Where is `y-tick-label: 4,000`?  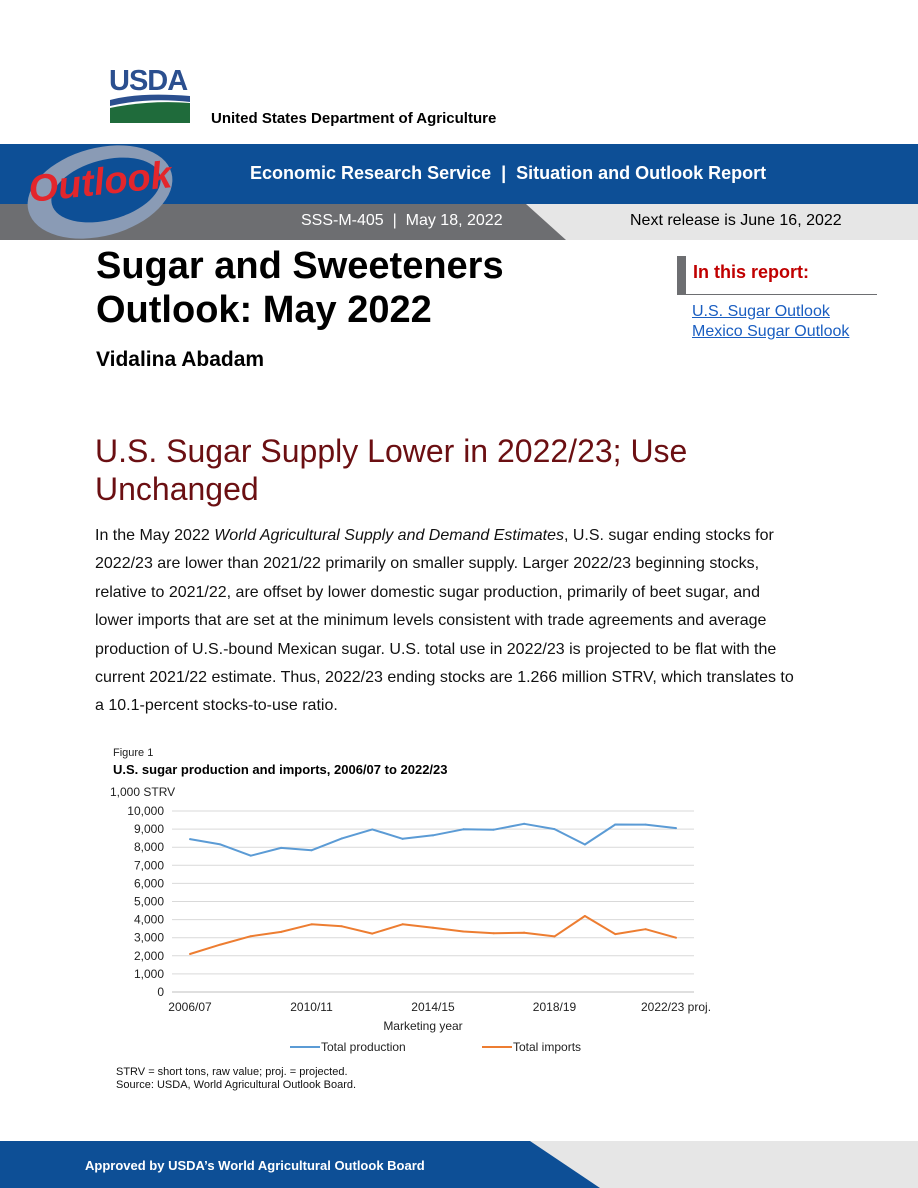
y-tick-label: 4,000 is located at coordinates (149, 920).